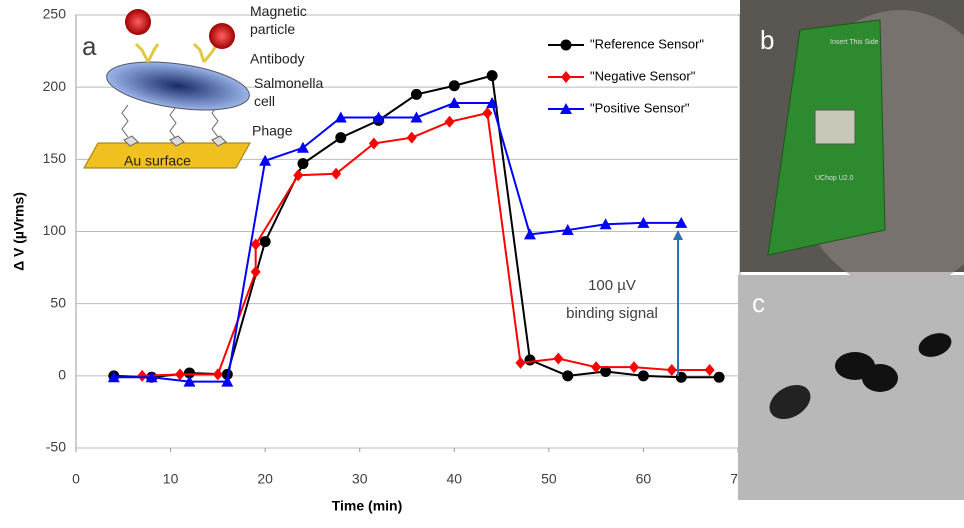  I want to click on annotation: binding signal, so click(612, 313).